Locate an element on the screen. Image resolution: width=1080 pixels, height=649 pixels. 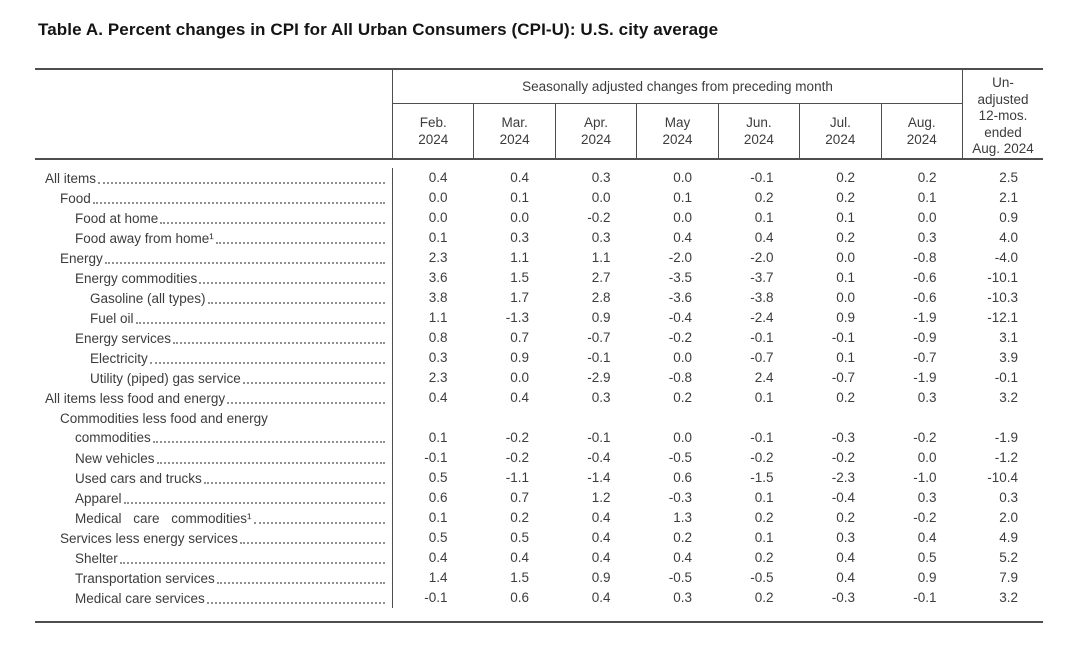
row-label-line: Food away from home¹ is located at coordinates (233, 238).